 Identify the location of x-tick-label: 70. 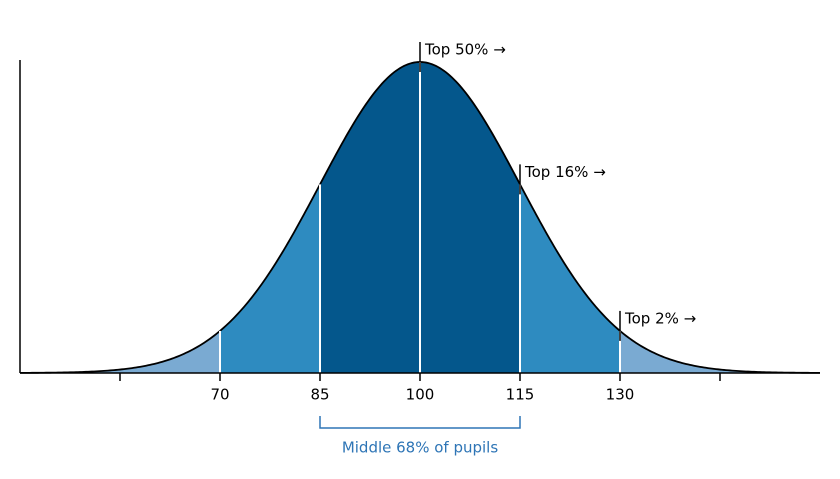
(219, 395).